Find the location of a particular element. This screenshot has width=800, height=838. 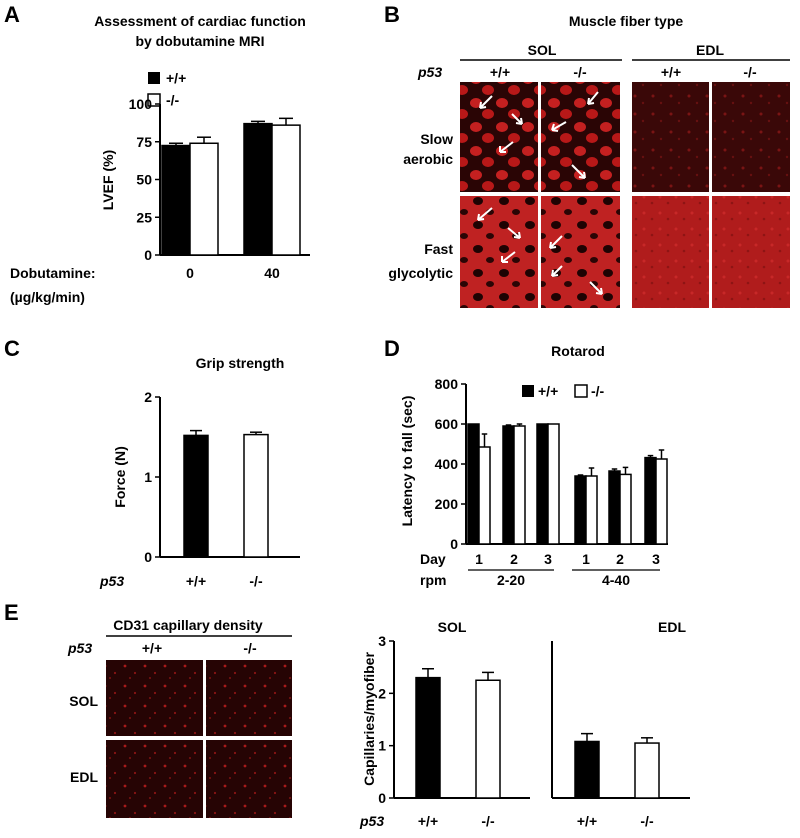

panel-a-plot: 0 25 50 75 100 0 40 is located at coordinates (219, 188).